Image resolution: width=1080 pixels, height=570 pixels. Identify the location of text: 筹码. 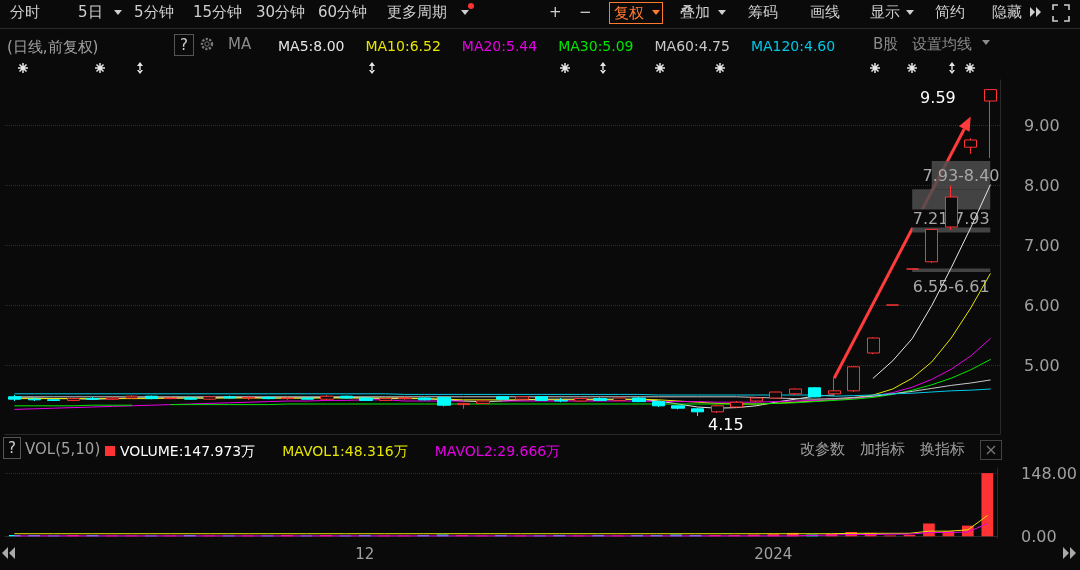
(763, 12).